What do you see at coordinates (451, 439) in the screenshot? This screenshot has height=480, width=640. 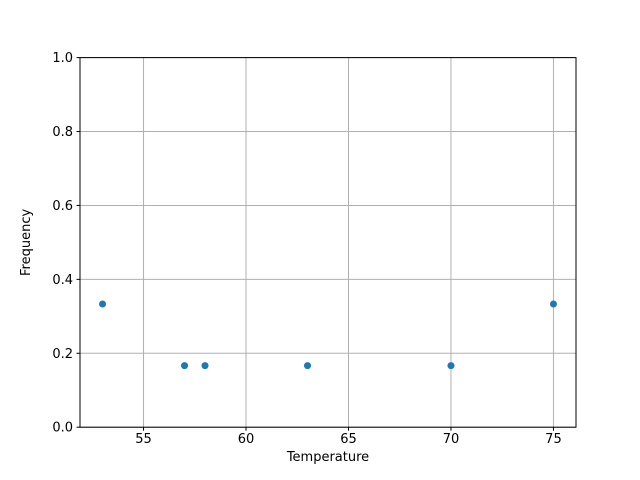 I see `x-tick-label: 70` at bounding box center [451, 439].